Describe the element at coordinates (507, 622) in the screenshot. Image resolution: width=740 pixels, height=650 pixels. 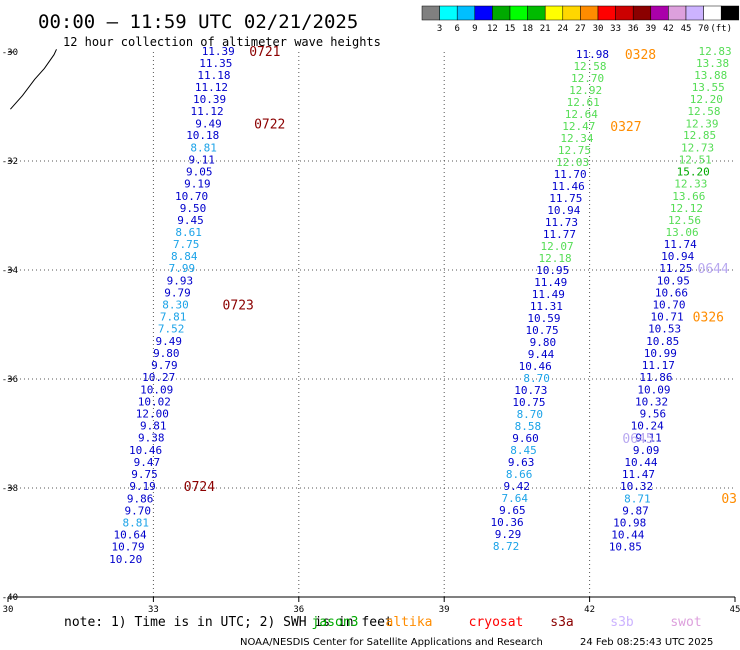
I see `satellite-legend: jason3 altika cryosat s3a s3b swot` at that location.